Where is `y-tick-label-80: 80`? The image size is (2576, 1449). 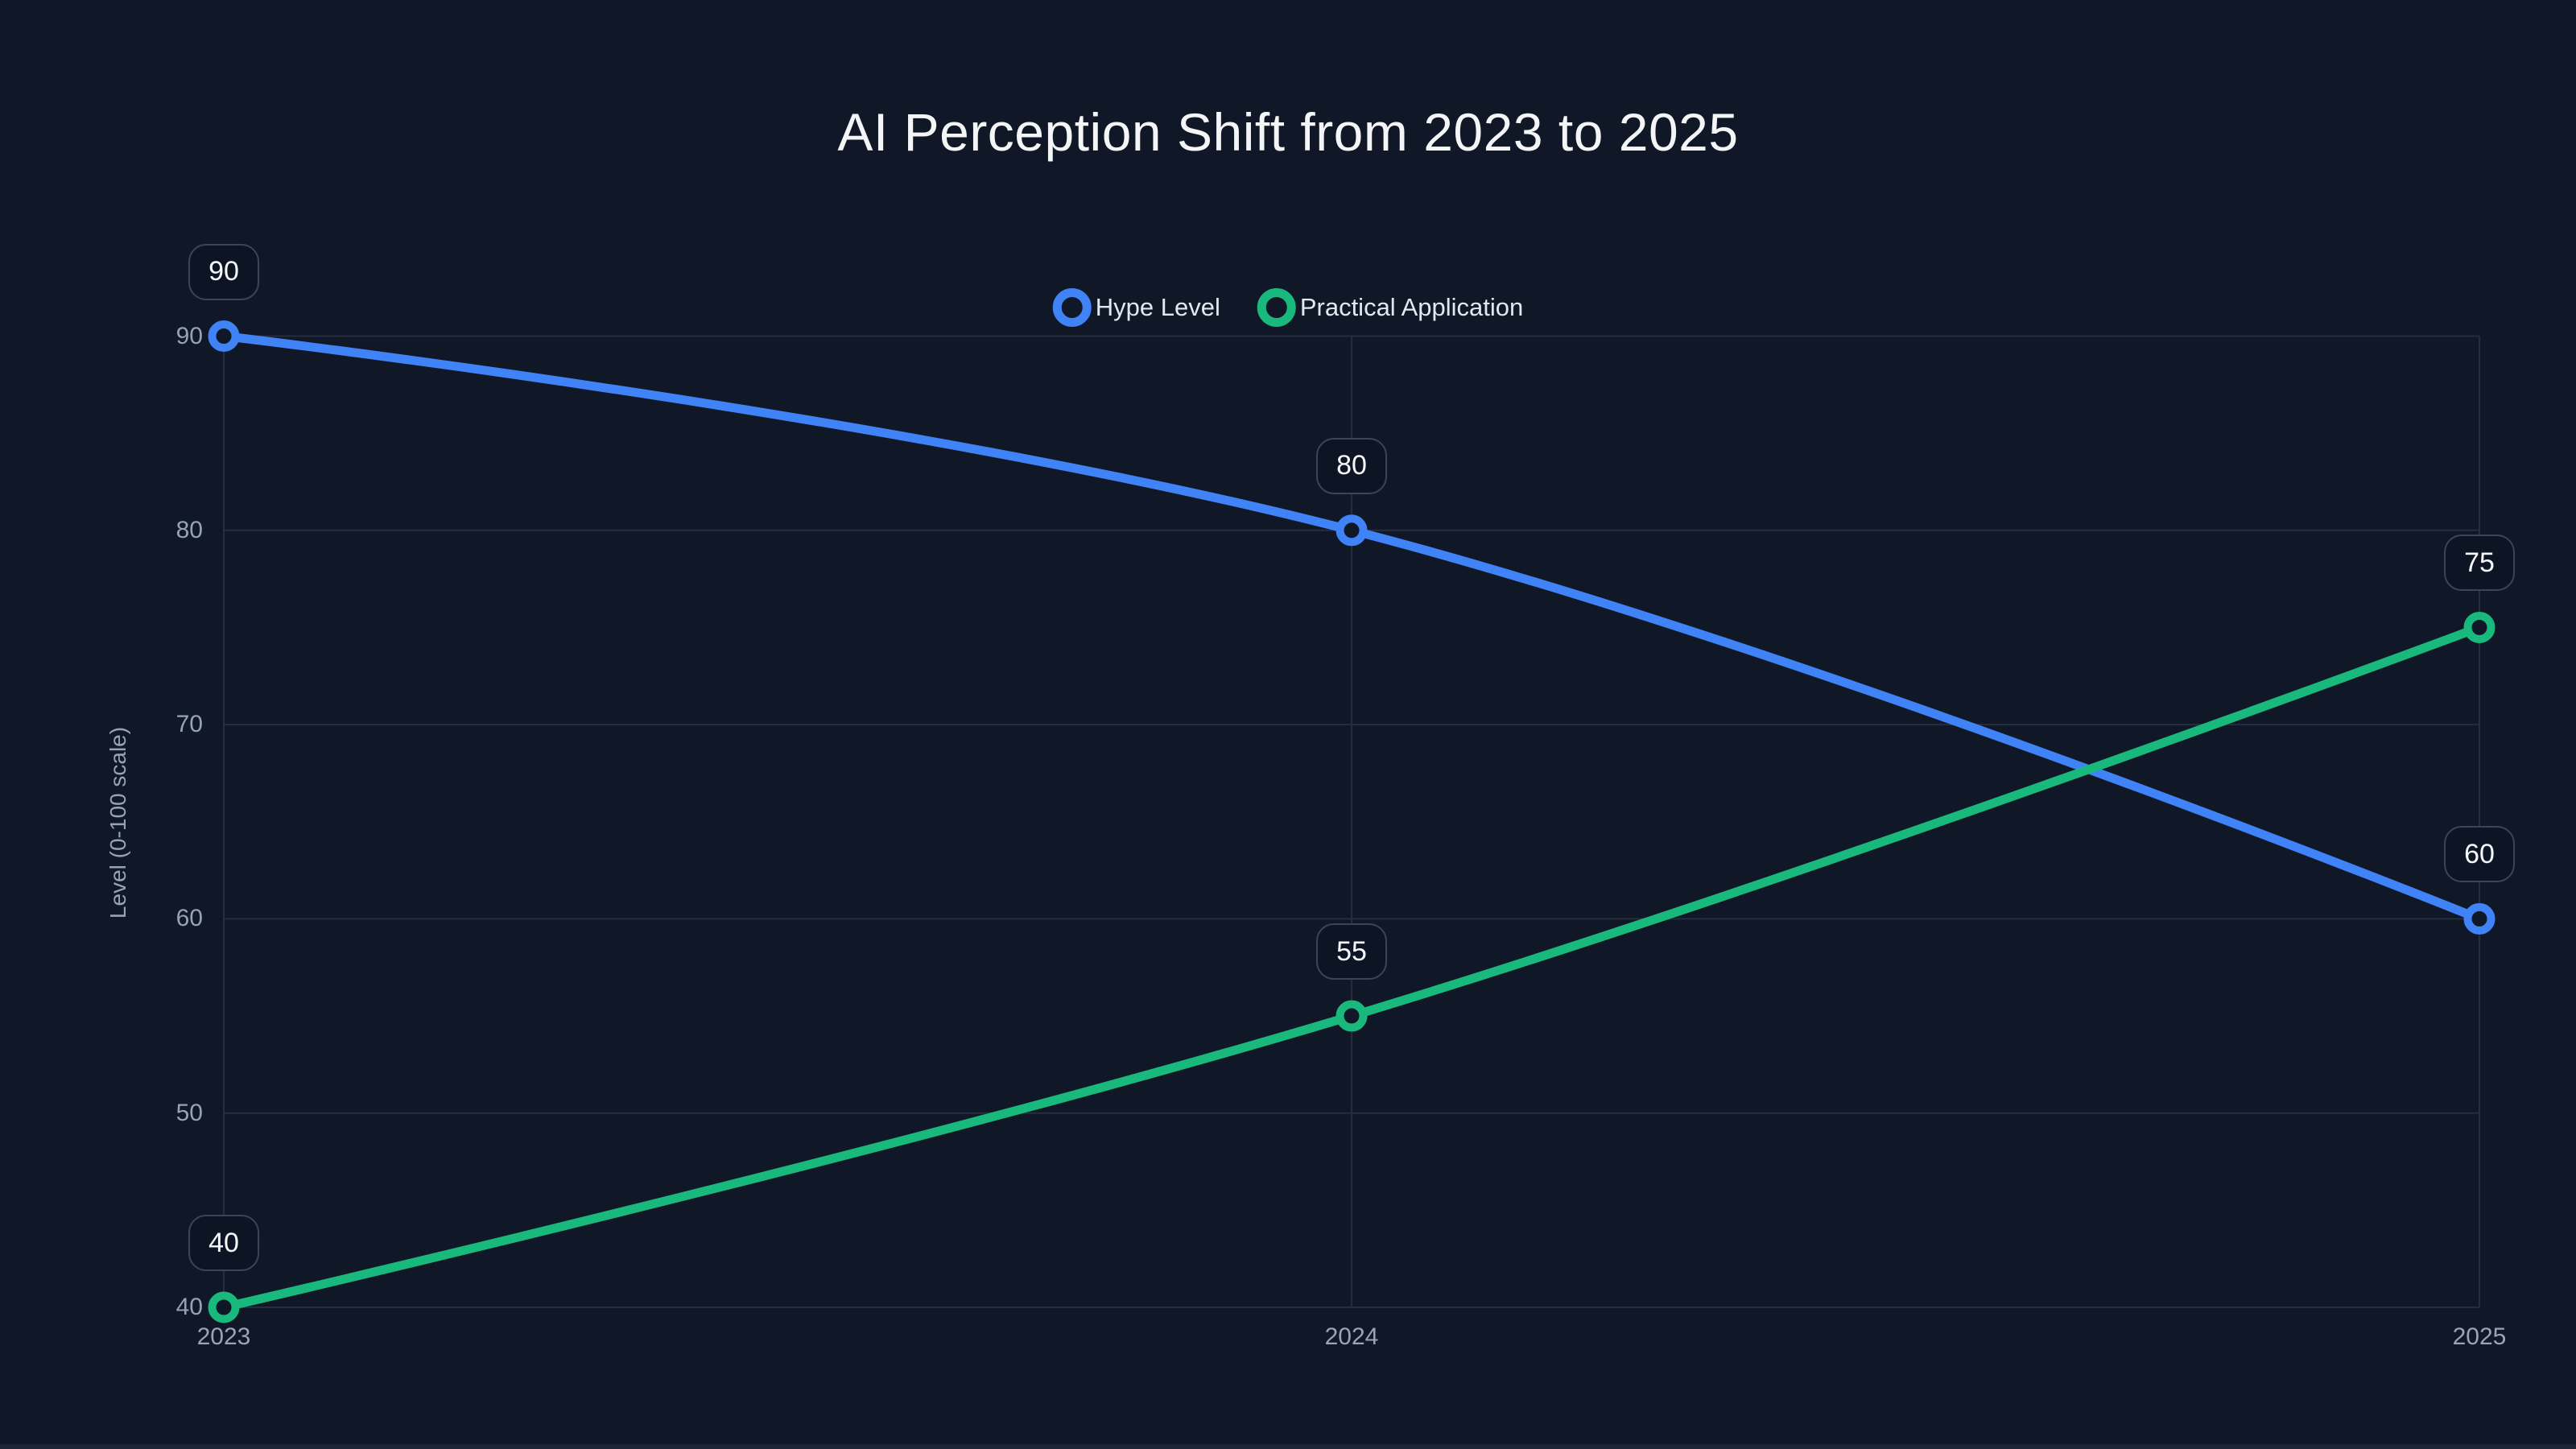
y-tick-label-80: 80 is located at coordinates (189, 529).